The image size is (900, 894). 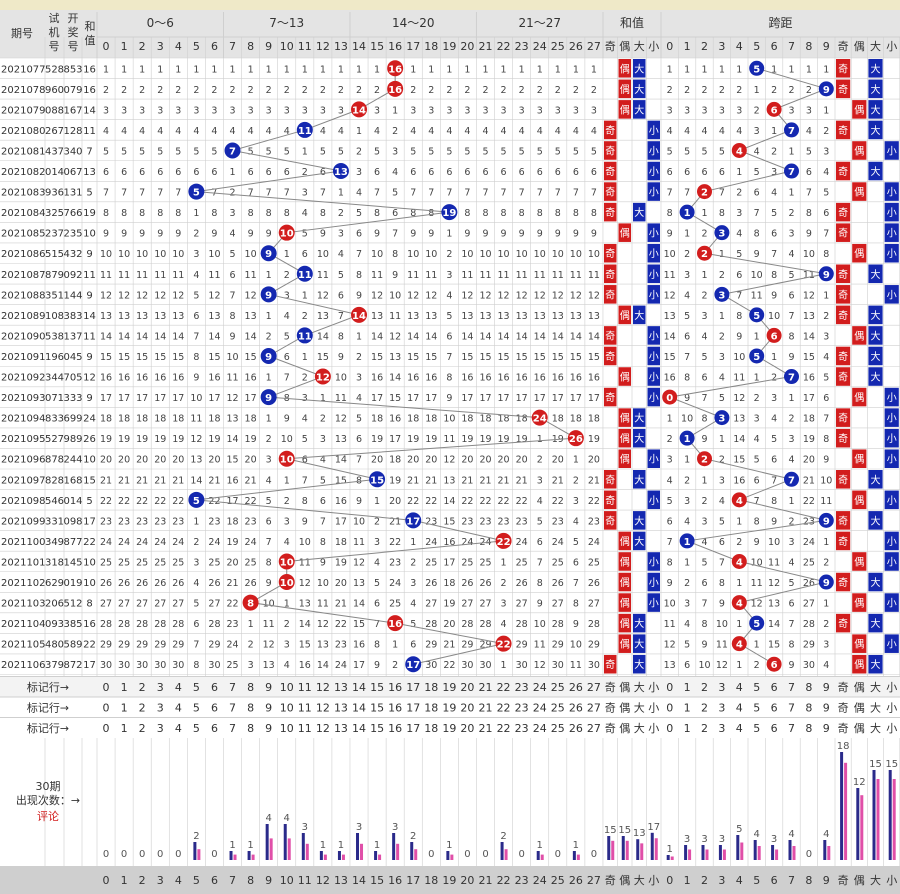 What do you see at coordinates (486, 687) in the screenshot?
I see `mark-sum-cell: 21` at bounding box center [486, 687].